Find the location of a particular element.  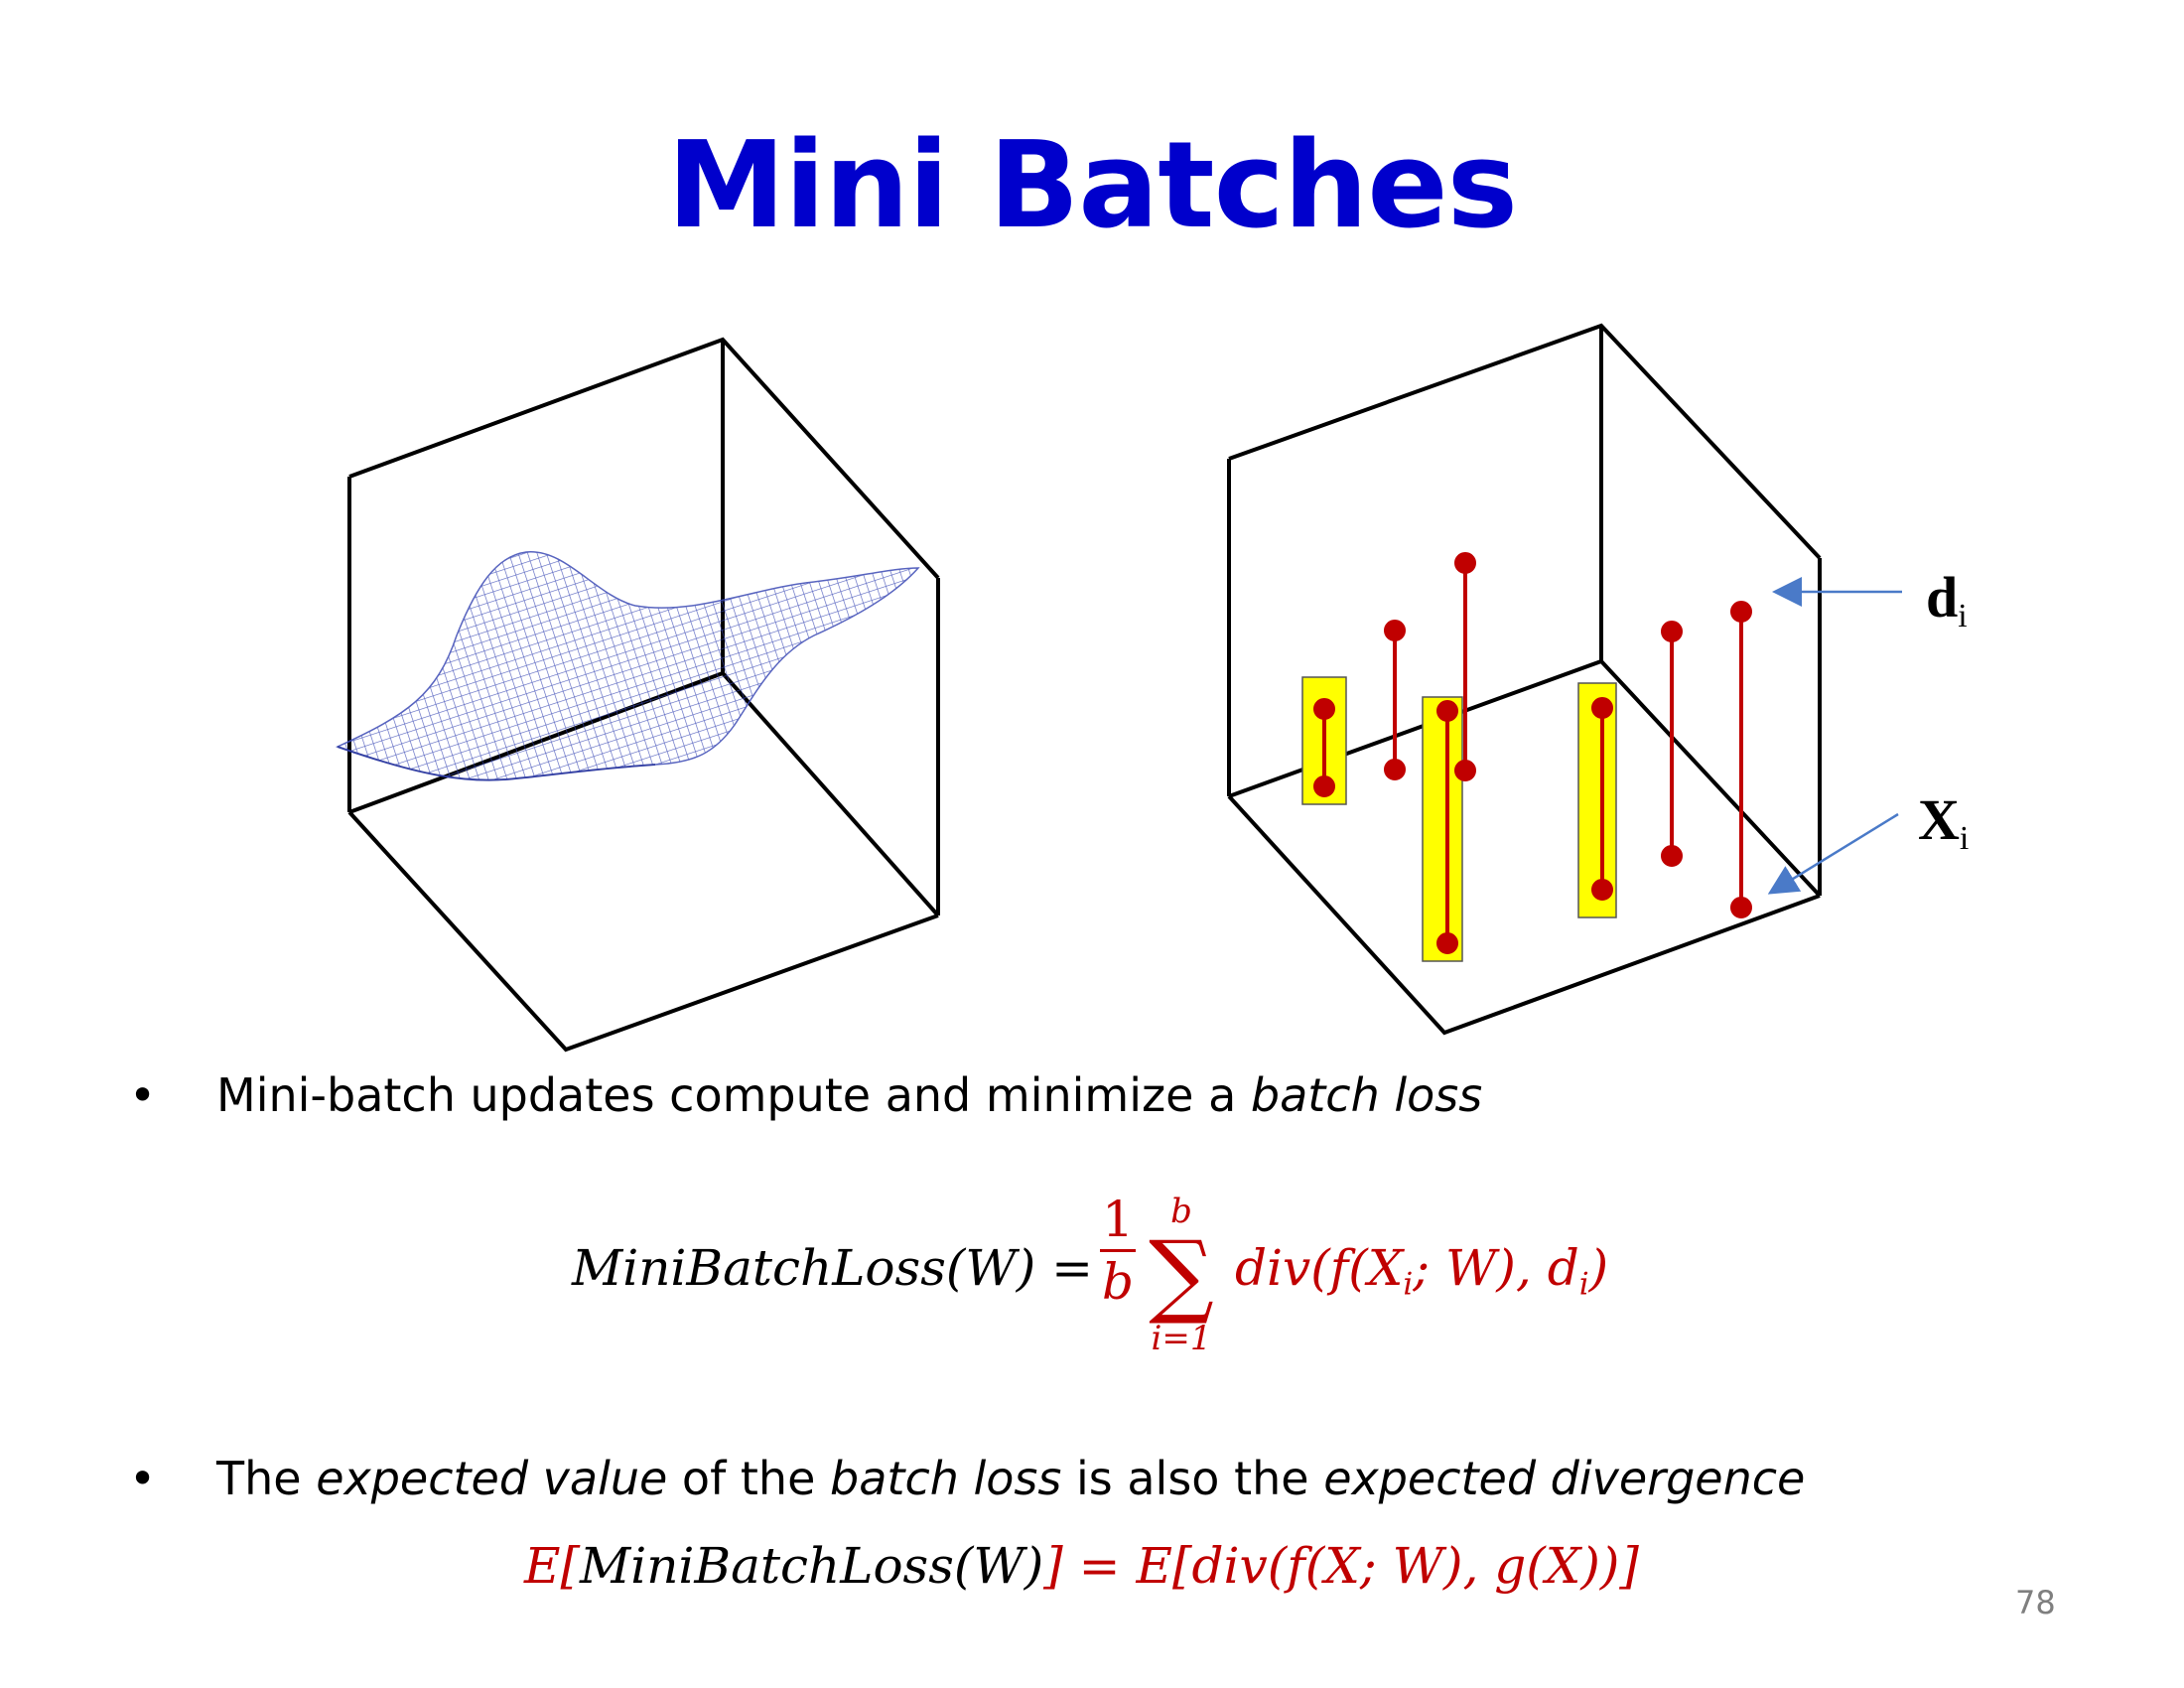

samples is located at coordinates (1532, 753).